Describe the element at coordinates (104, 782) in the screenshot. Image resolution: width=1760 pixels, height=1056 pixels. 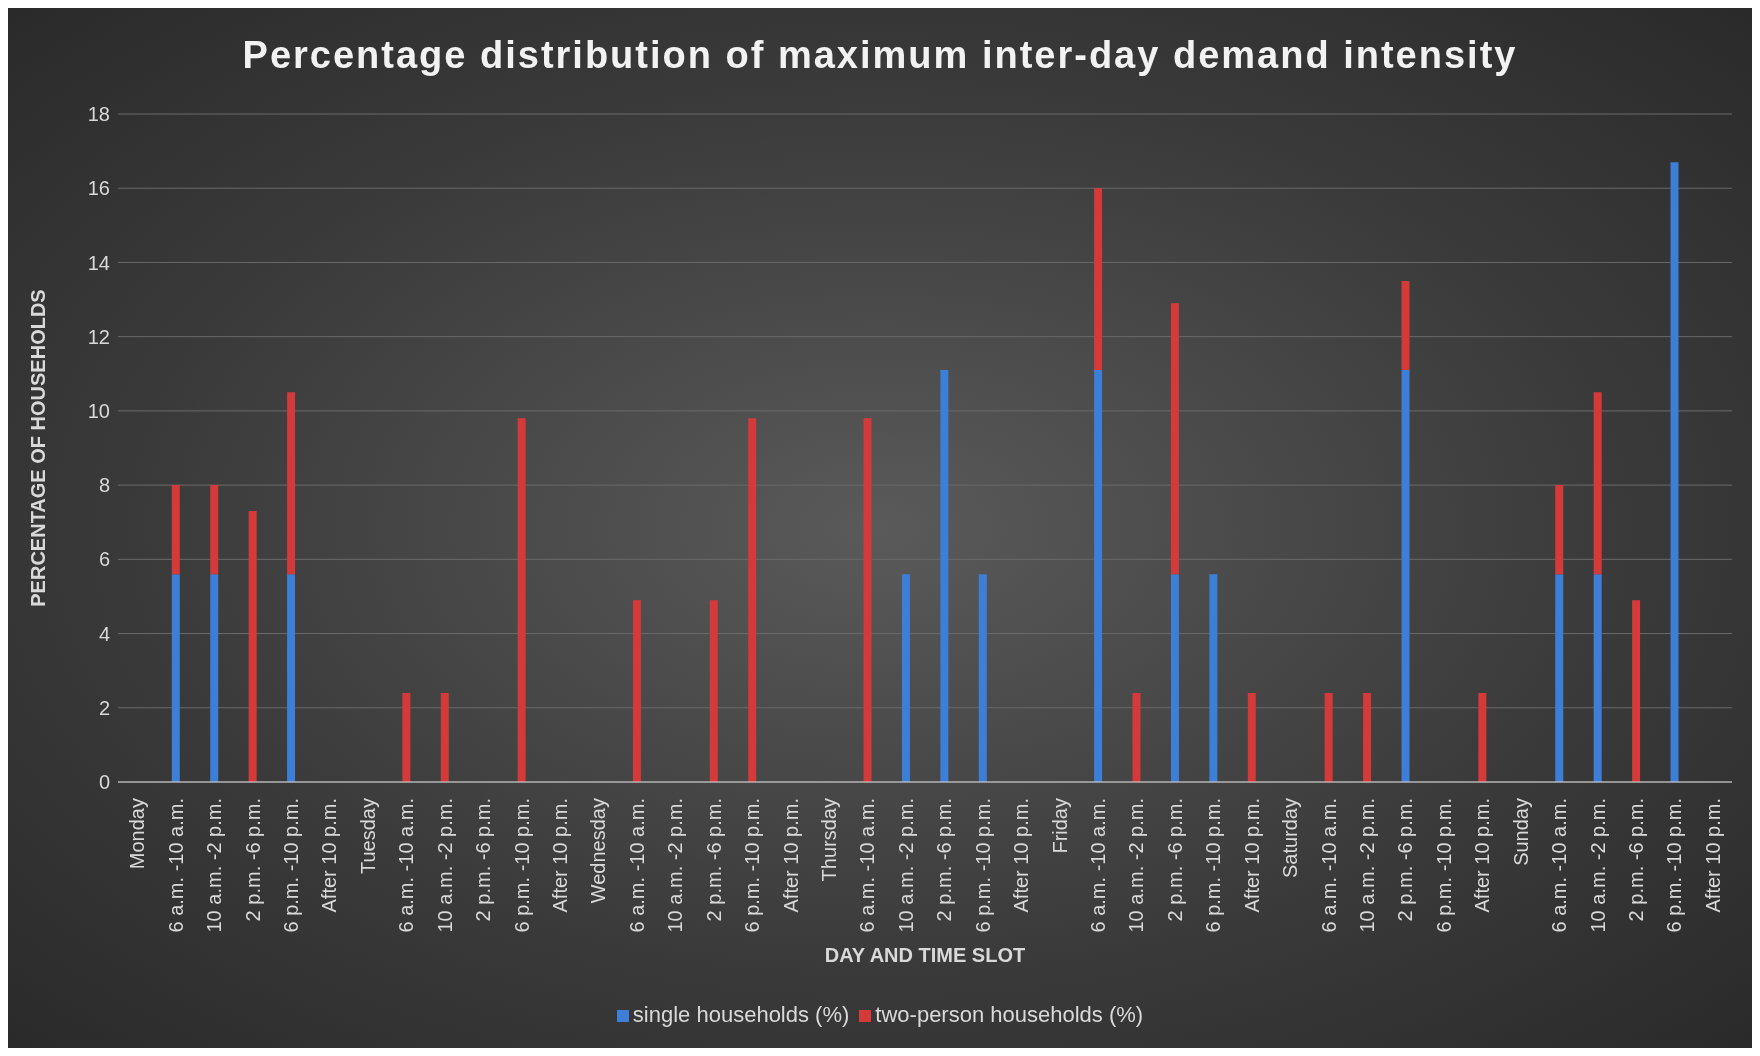
I see `y-tick-label: 0` at that location.